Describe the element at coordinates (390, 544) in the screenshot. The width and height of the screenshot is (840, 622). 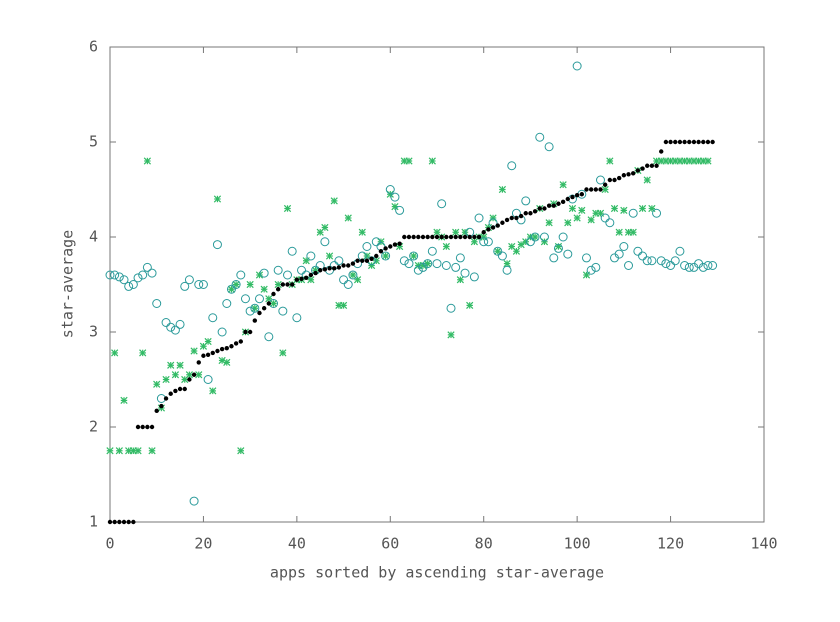
I see `x-tick-label: 60` at that location.